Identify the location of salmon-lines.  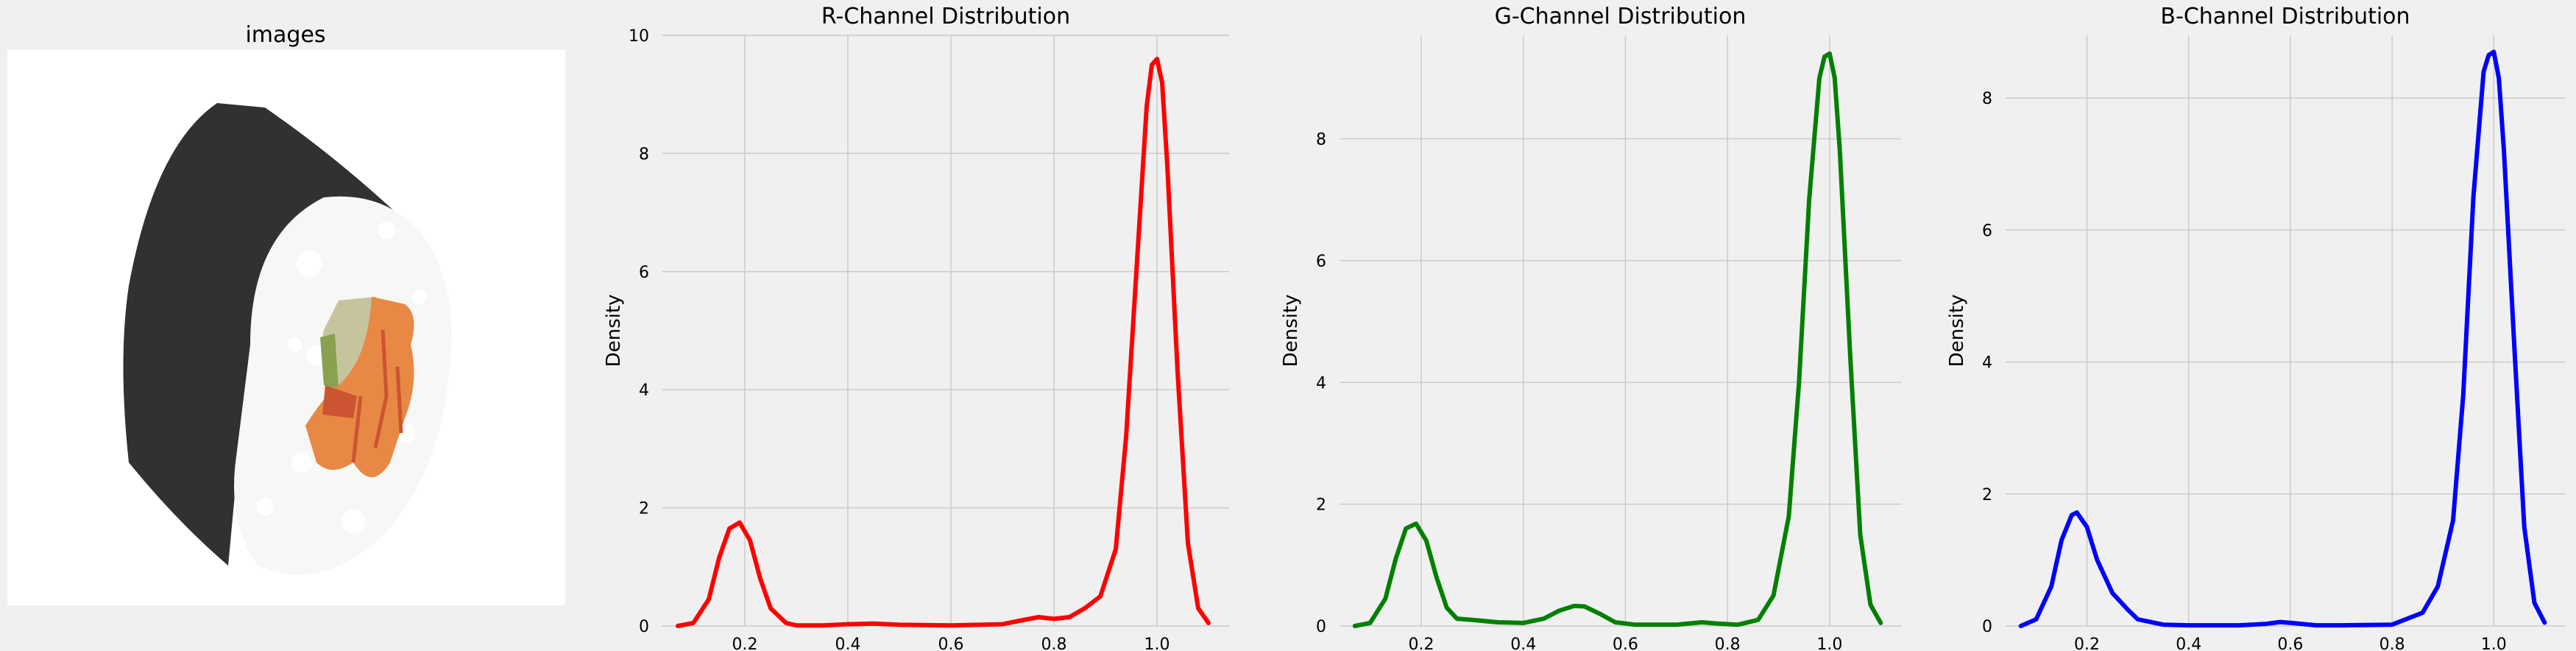
(377, 396).